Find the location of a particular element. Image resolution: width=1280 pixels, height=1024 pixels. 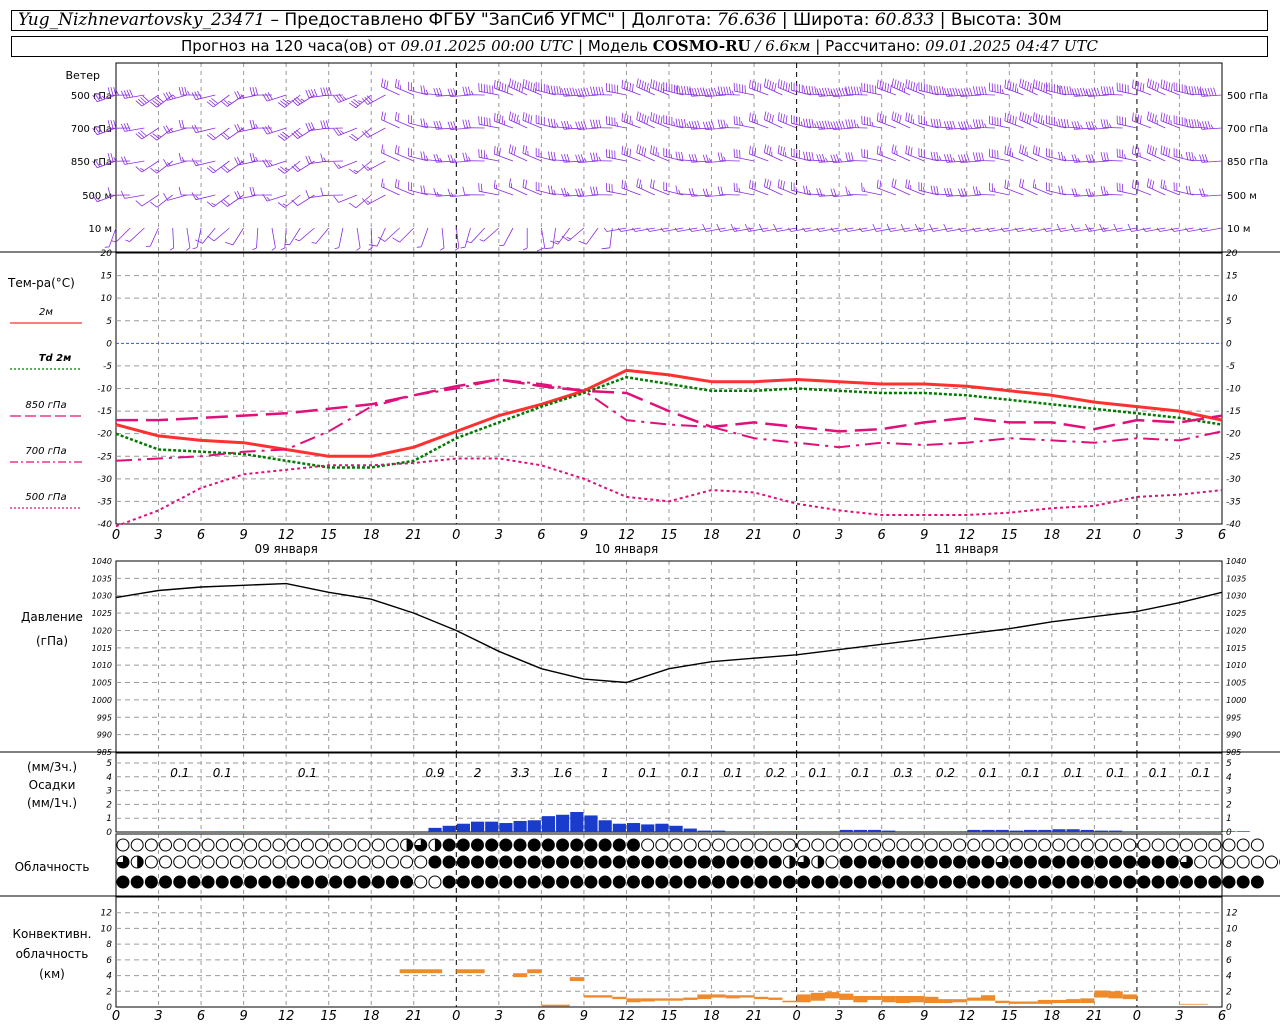

time-tick-label: 12 is located at coordinates (966, 535).